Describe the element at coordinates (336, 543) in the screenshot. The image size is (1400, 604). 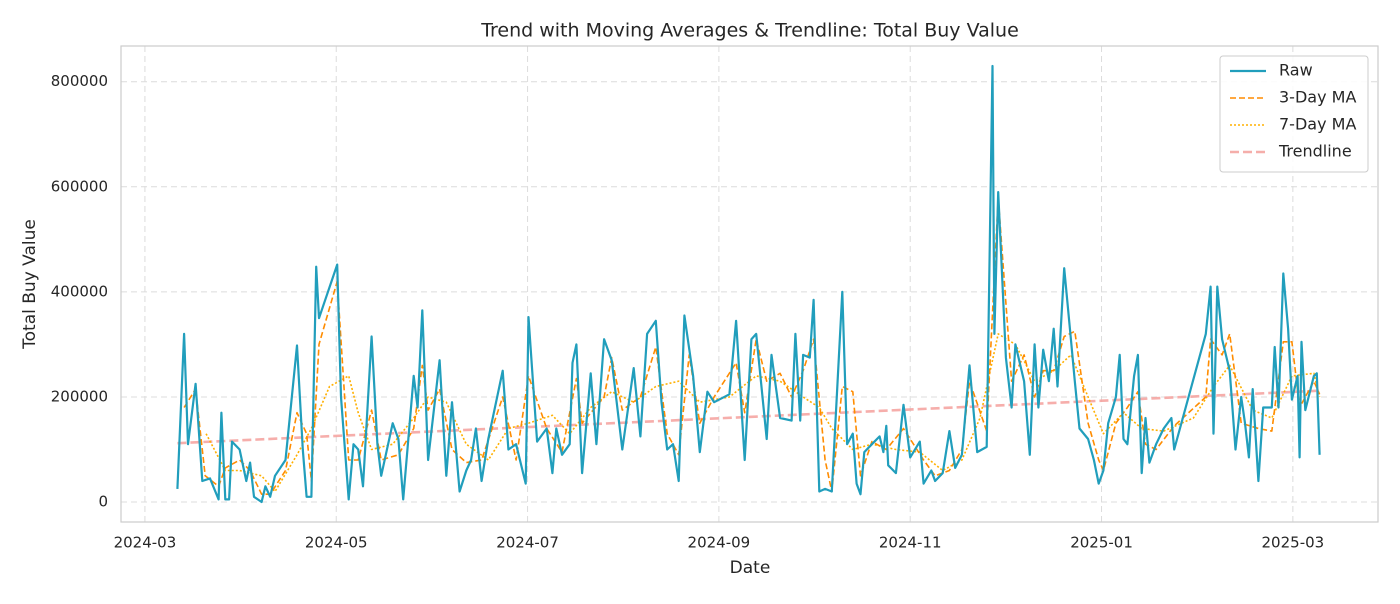
I see `x-tick-label: 2024-05` at that location.